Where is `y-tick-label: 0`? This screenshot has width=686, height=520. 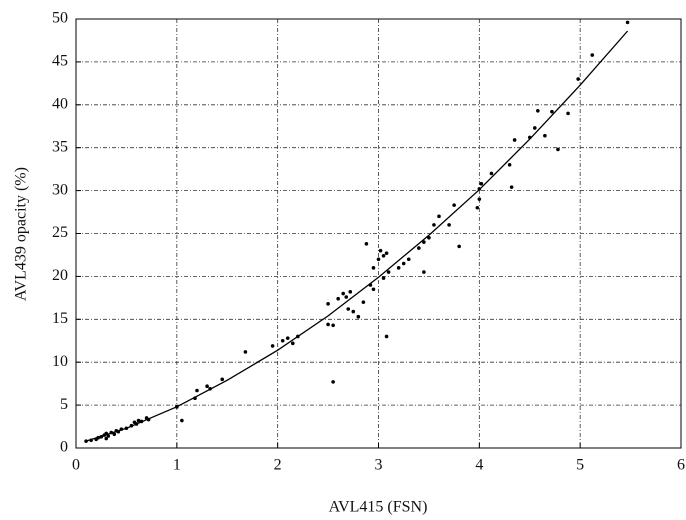 y-tick-label: 0 is located at coordinates (64, 447).